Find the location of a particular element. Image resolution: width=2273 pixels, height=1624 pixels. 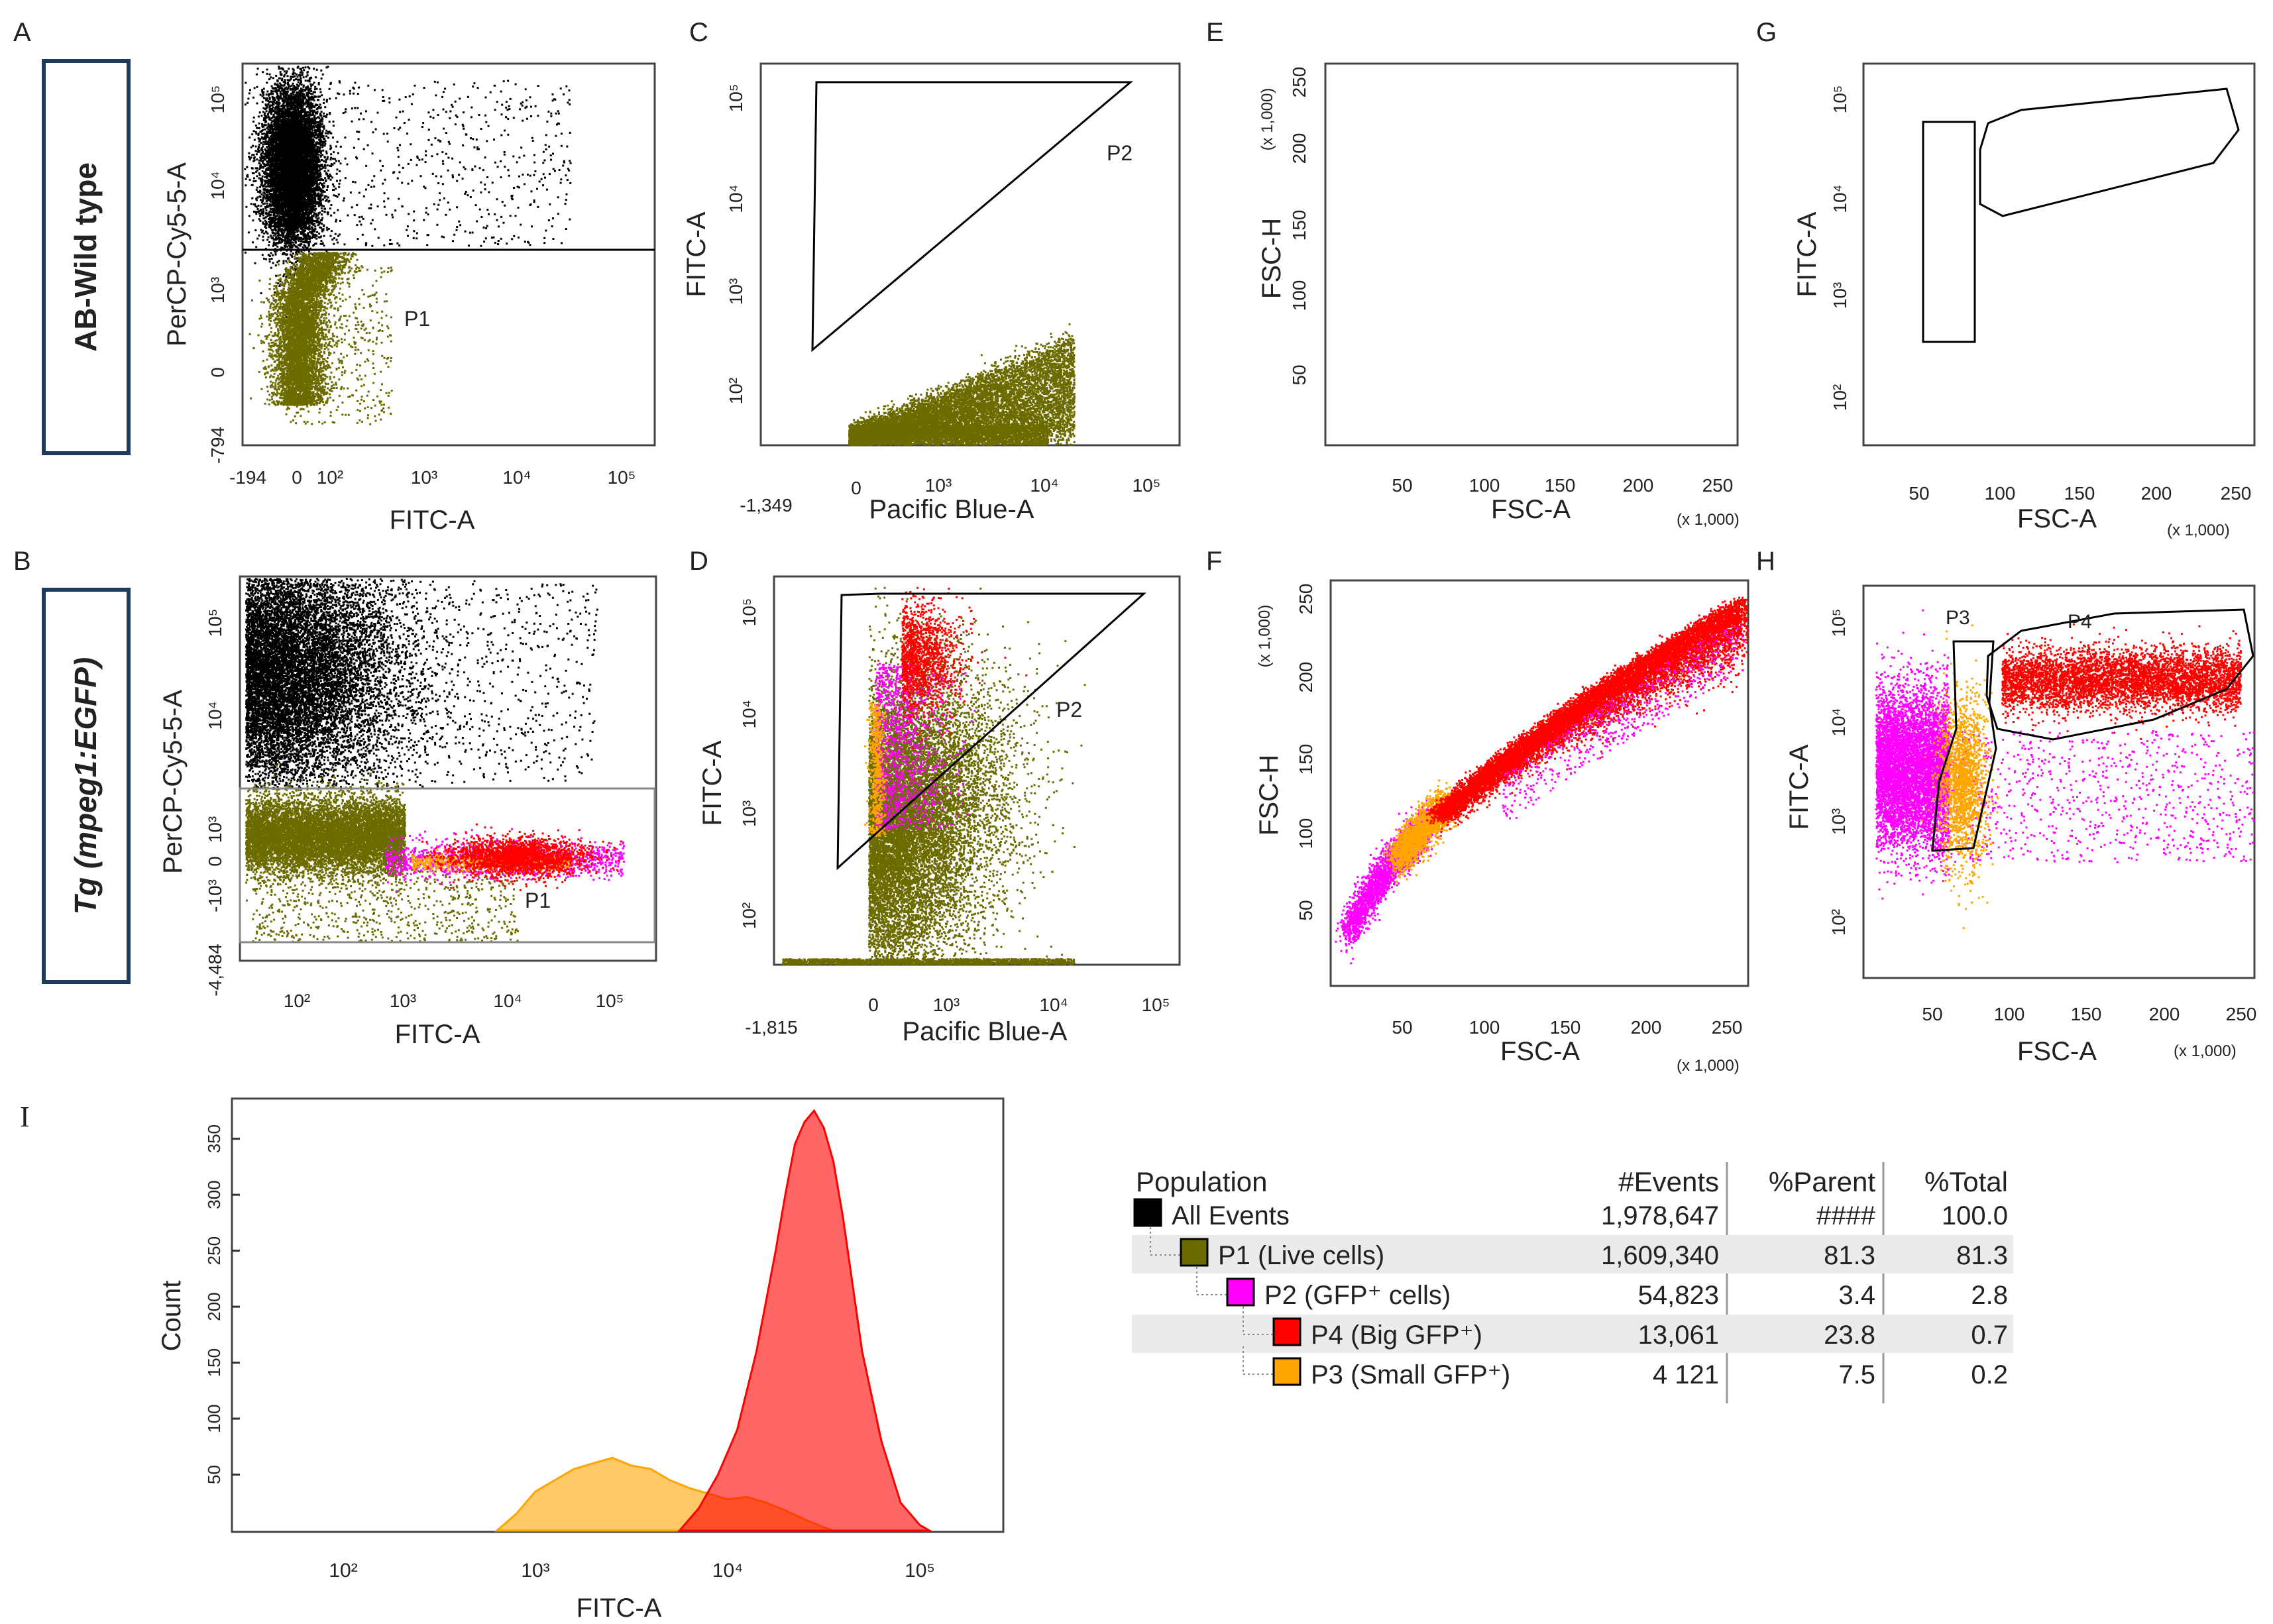

panel-g-ytick: 10² is located at coordinates (1840, 398).